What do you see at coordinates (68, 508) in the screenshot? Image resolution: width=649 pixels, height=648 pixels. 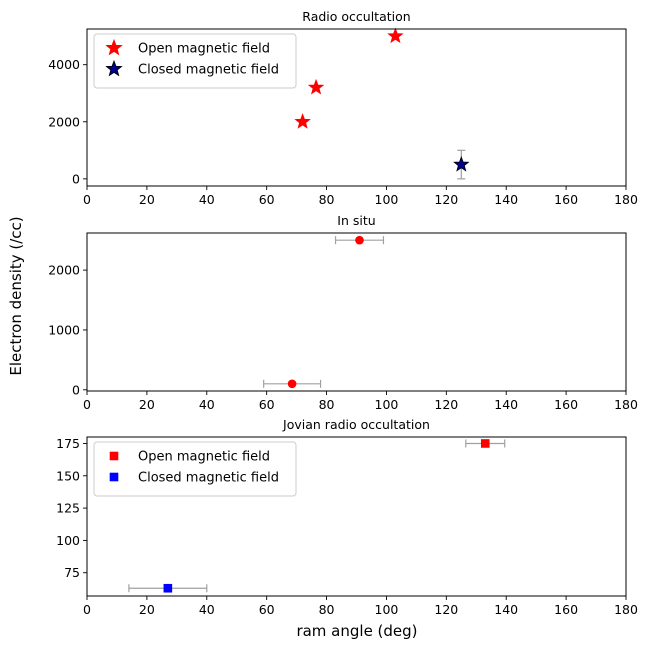 I see `jovian-radio-occultation-ytick-label: 125` at bounding box center [68, 508].